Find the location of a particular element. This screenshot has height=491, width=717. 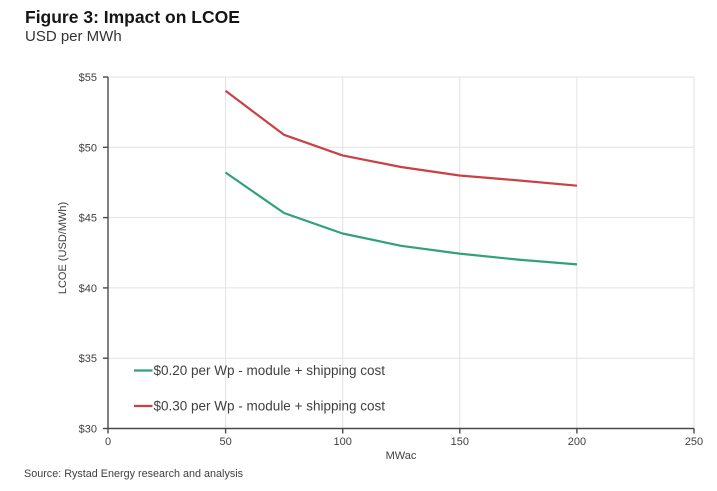

svg-text: 200 is located at coordinates (577, 442).